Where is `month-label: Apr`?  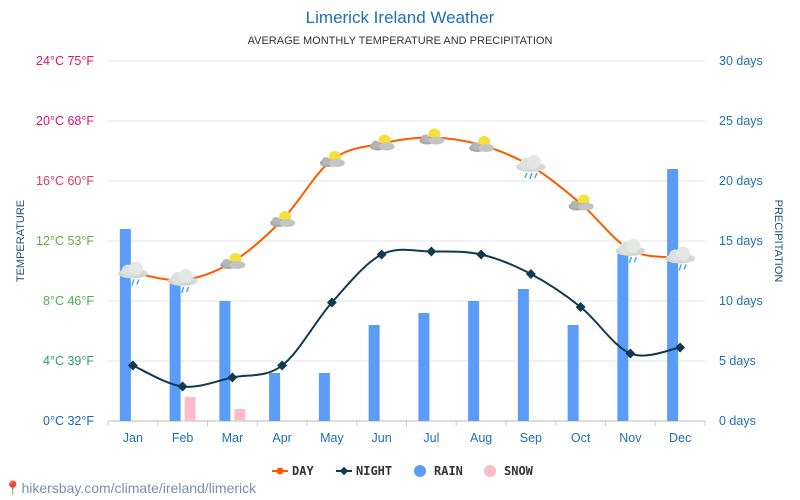
month-label: Apr is located at coordinates (281, 438).